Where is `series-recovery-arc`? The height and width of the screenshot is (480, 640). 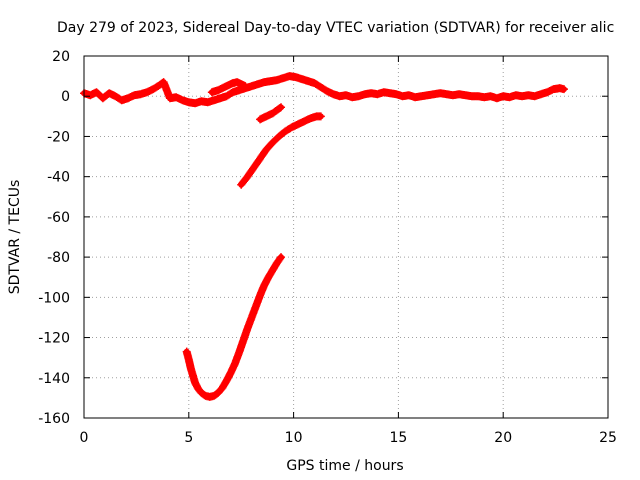
series-recovery-arc is located at coordinates (281, 150).